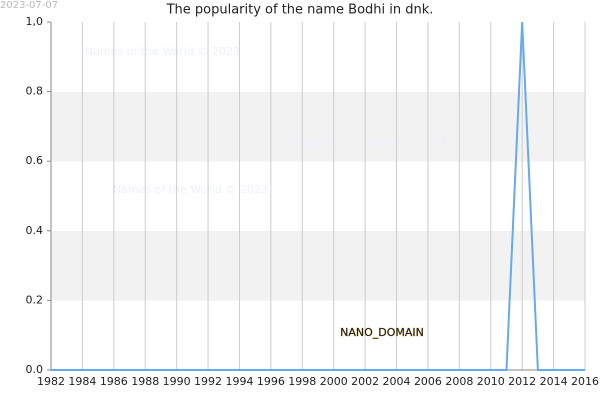 The height and width of the screenshot is (404, 600). I want to click on x-tick-label: 1984, so click(82, 381).